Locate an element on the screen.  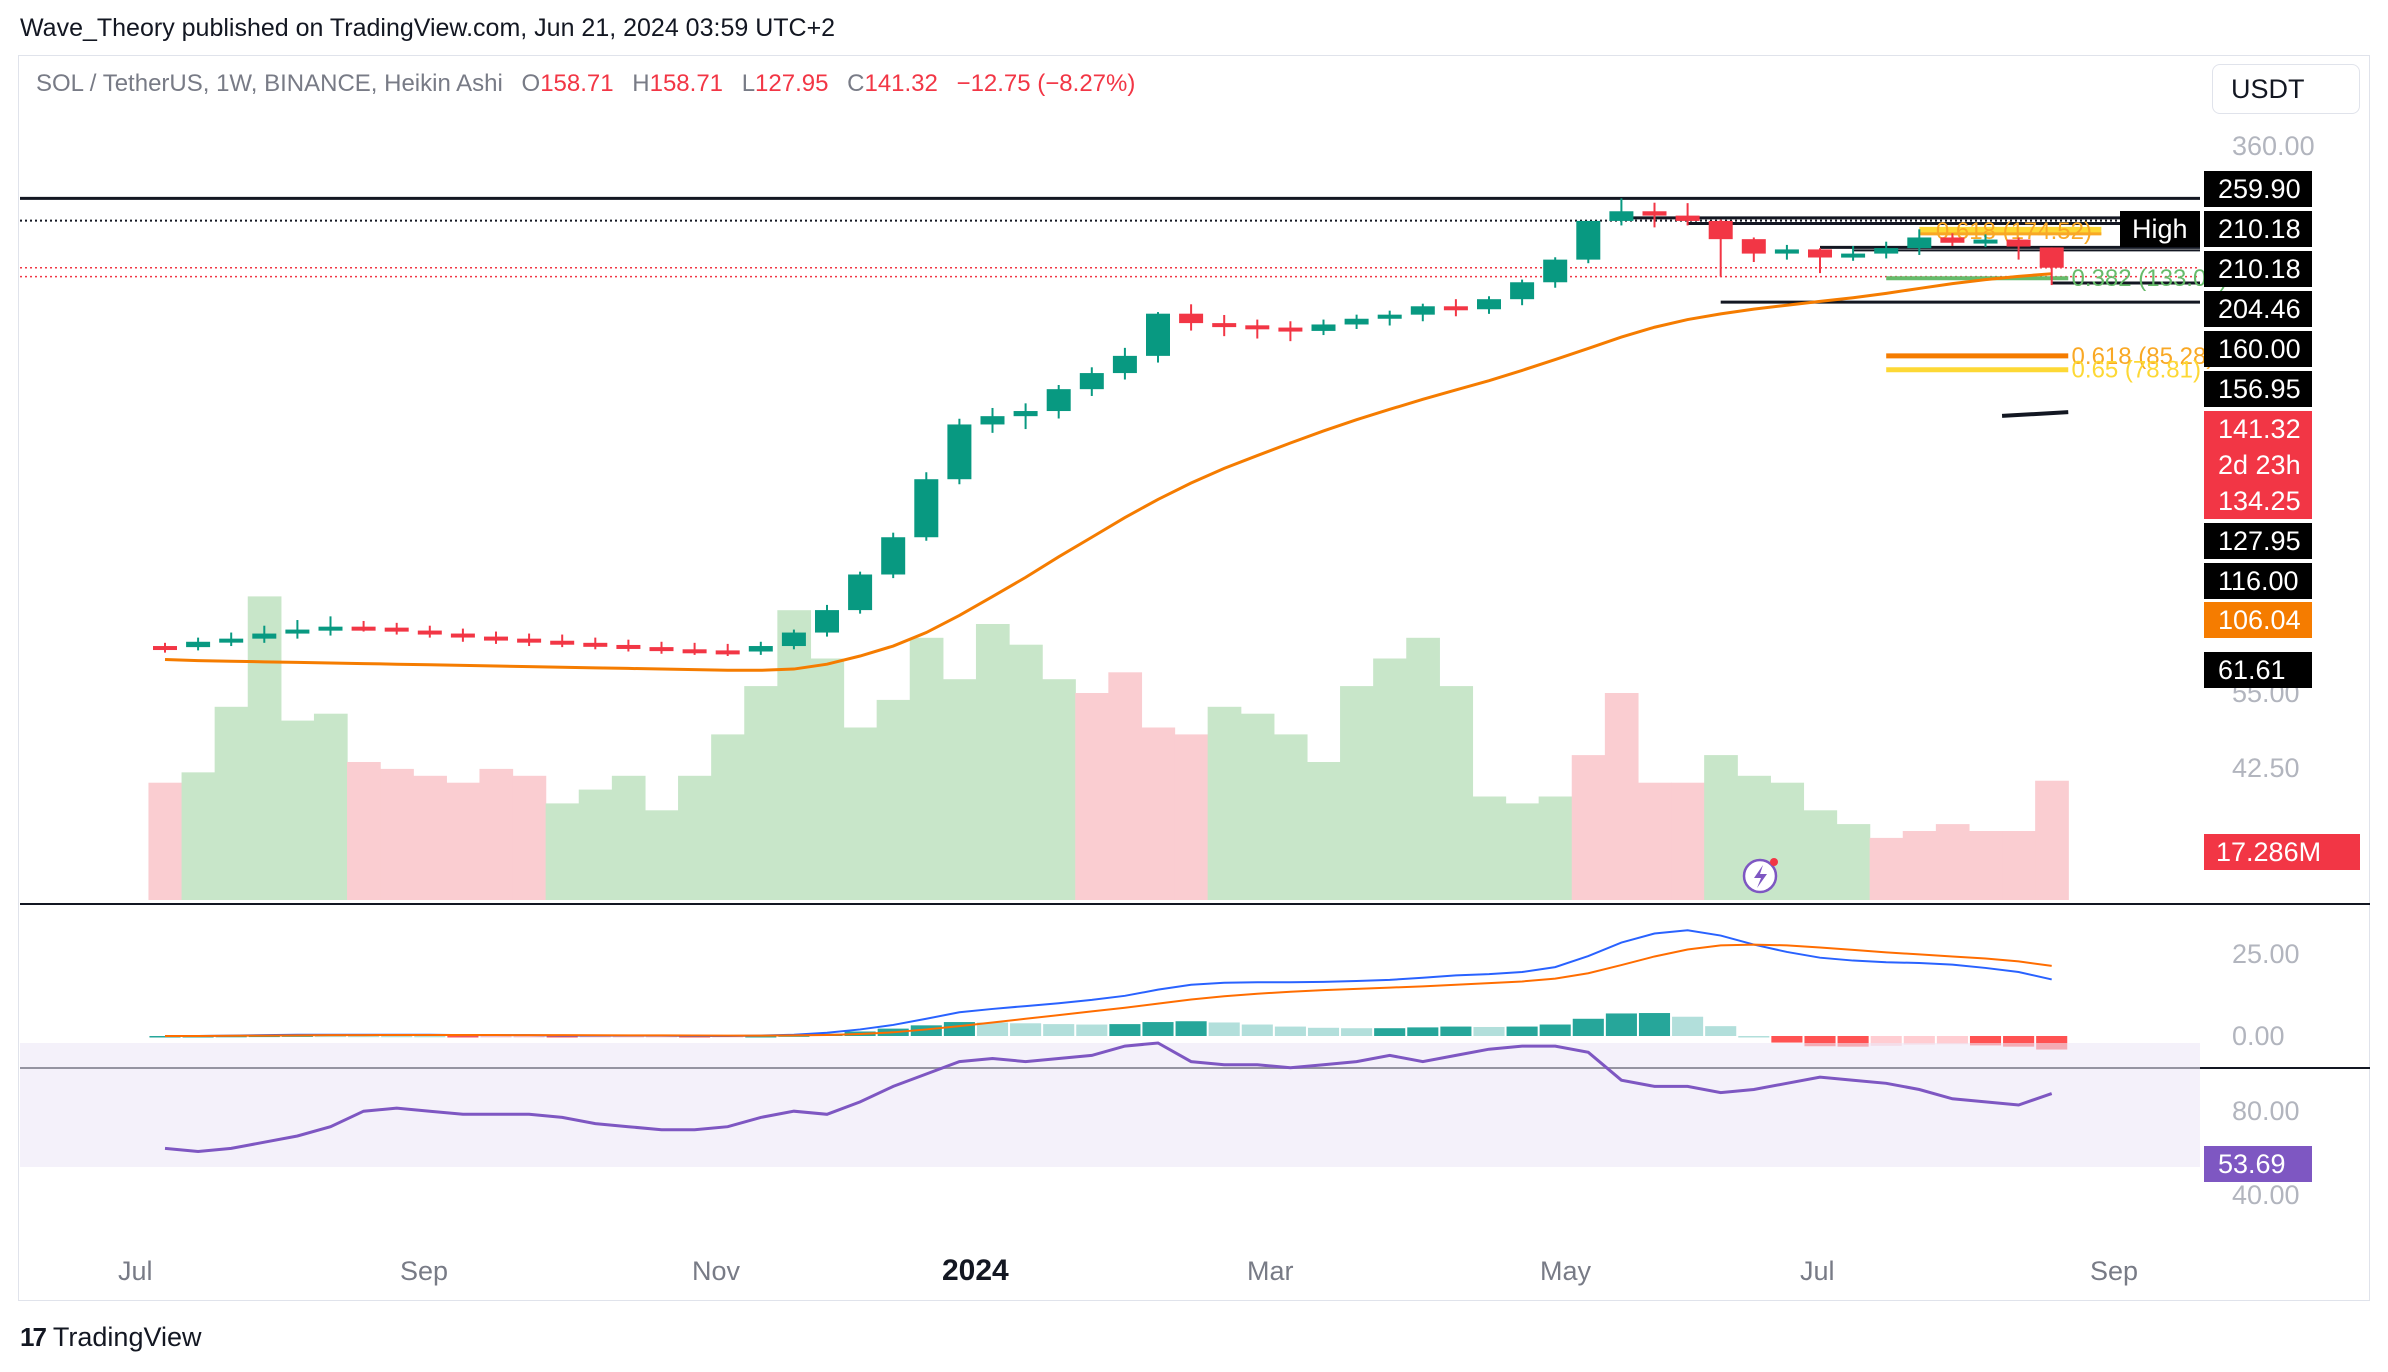
close-value: 141.32 is located at coordinates (901, 83).